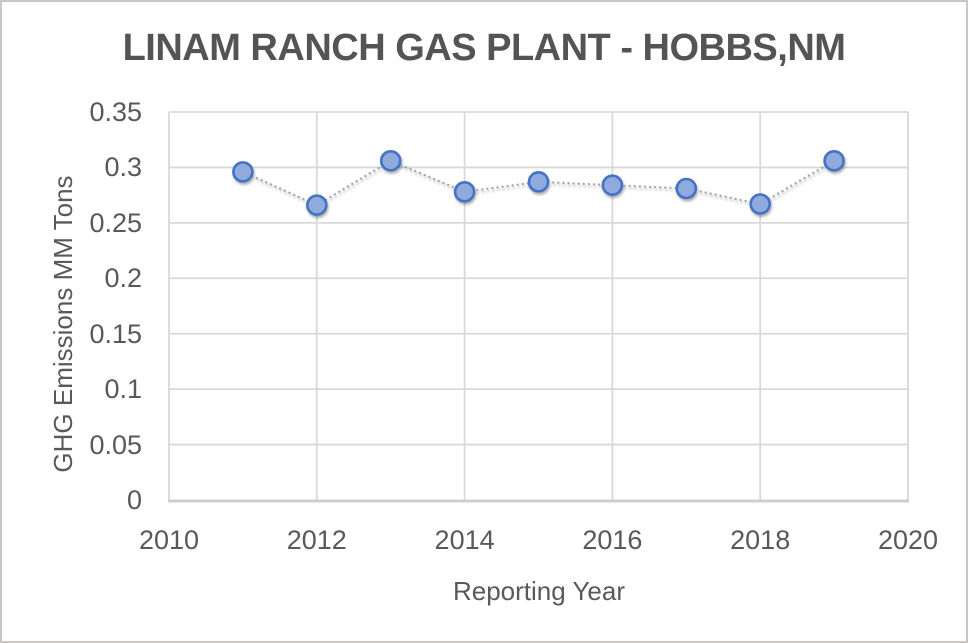  I want to click on chart-title: LINAM RANCH GAS PLANT - HOBBS,NM, so click(484, 48).